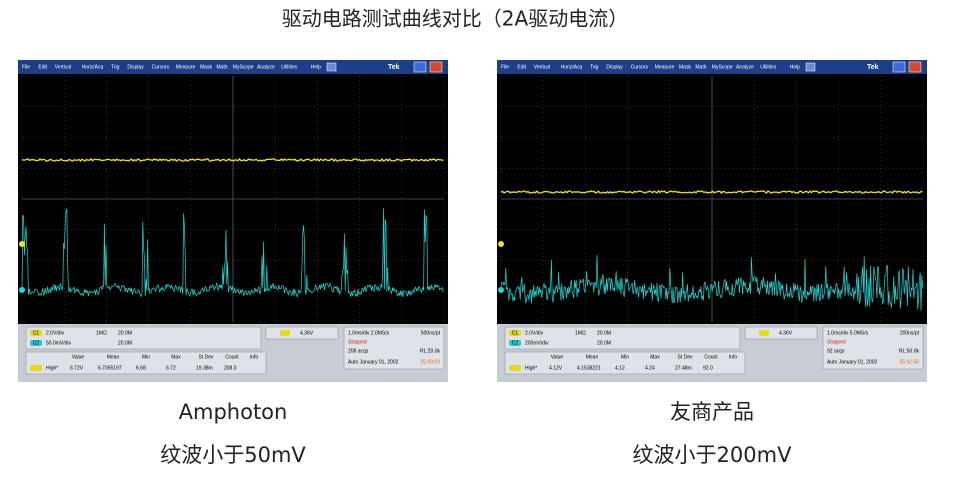  I want to click on menu-item: Horiz/Acq, so click(93, 67).